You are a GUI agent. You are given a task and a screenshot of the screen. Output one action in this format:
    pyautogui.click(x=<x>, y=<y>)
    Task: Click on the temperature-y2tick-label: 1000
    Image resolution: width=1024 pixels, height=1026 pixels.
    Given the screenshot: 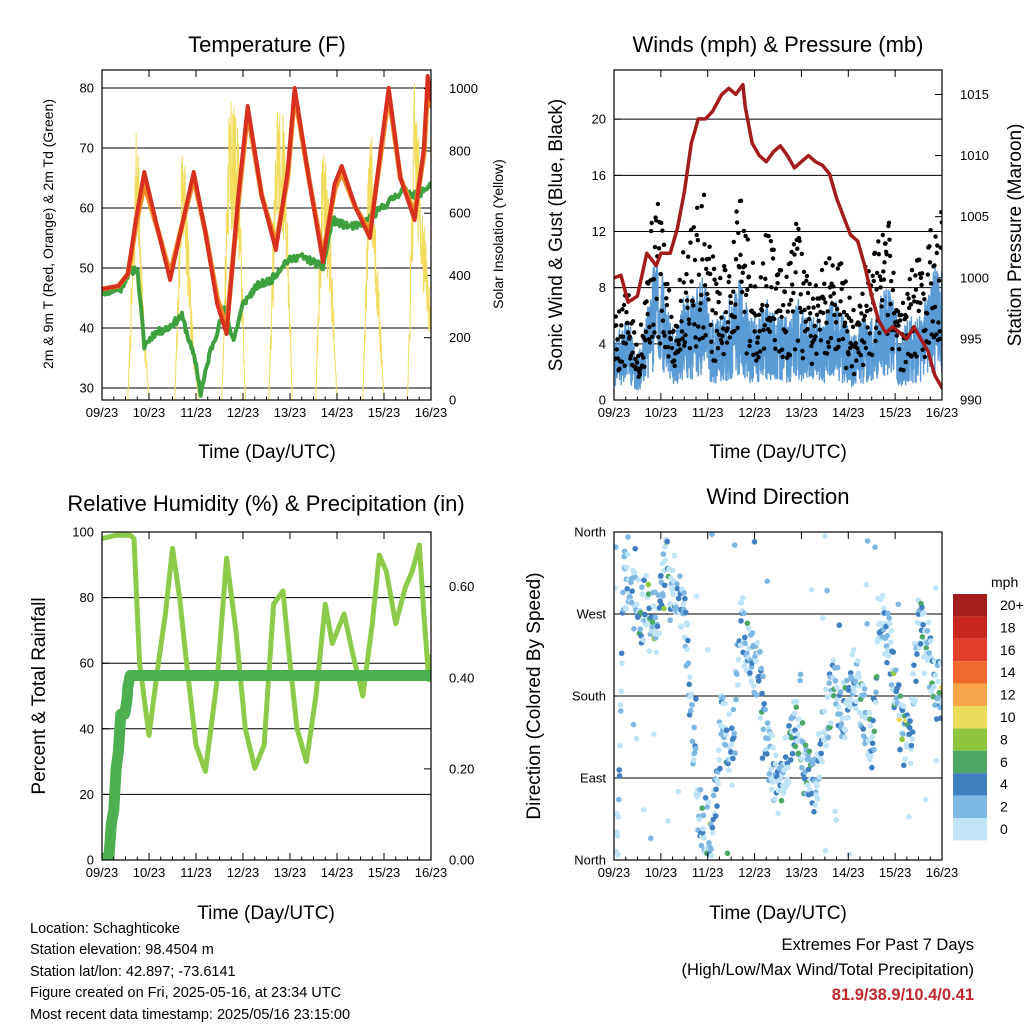 What is the action you would take?
    pyautogui.click(x=463, y=88)
    